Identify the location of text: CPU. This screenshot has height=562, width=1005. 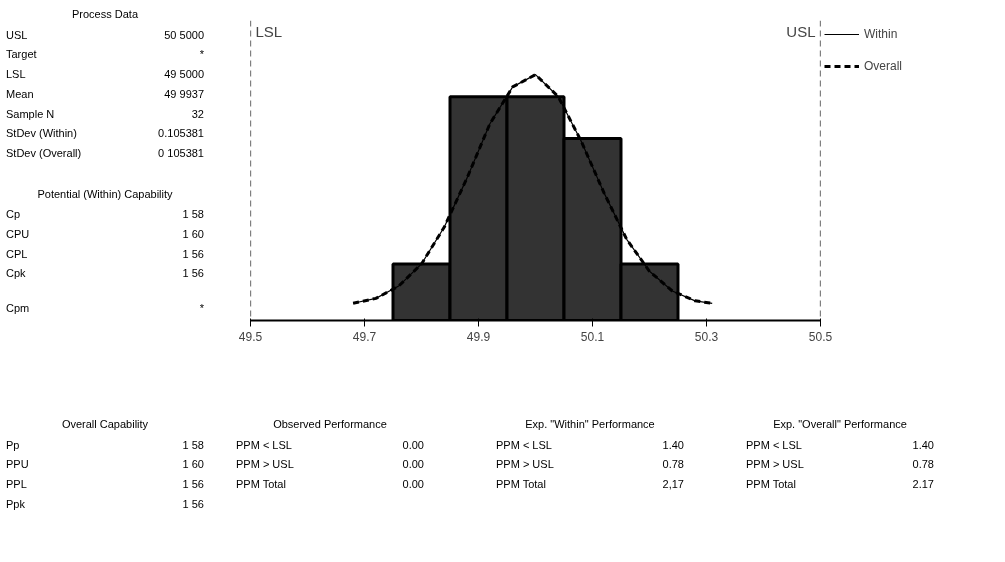
(18, 235).